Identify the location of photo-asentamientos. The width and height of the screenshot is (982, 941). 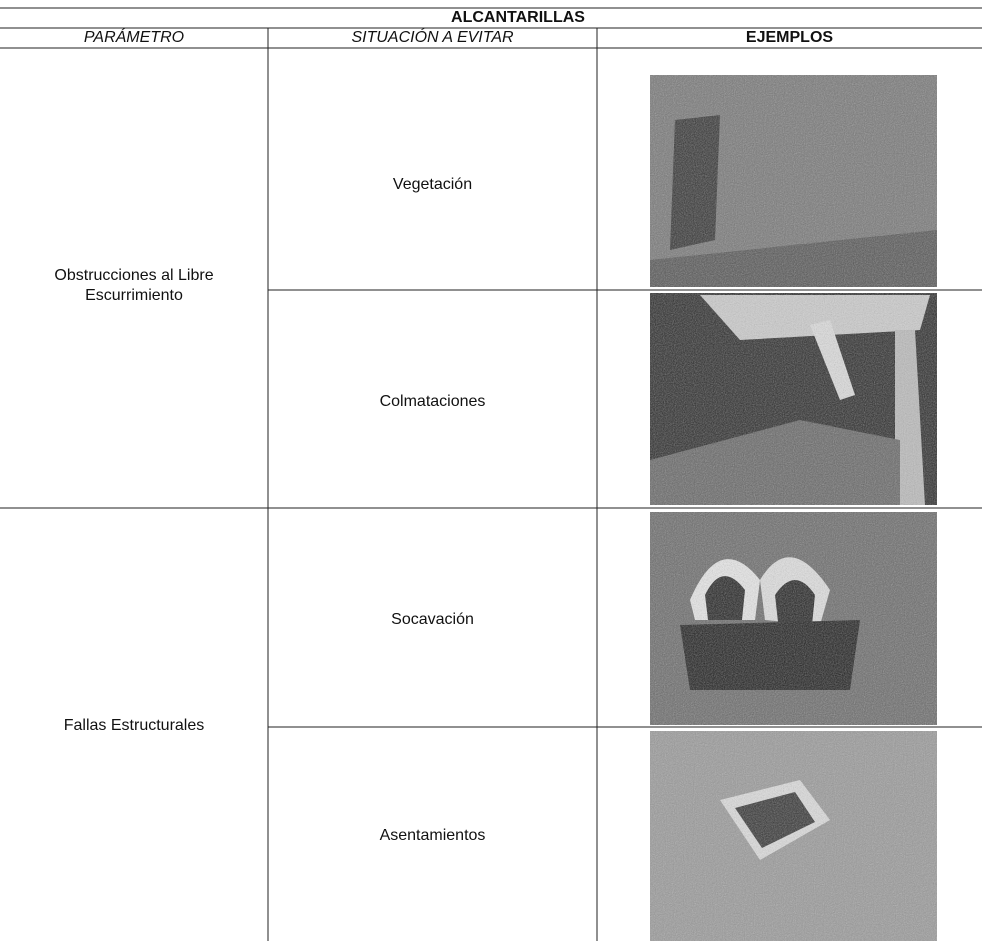
(793, 836).